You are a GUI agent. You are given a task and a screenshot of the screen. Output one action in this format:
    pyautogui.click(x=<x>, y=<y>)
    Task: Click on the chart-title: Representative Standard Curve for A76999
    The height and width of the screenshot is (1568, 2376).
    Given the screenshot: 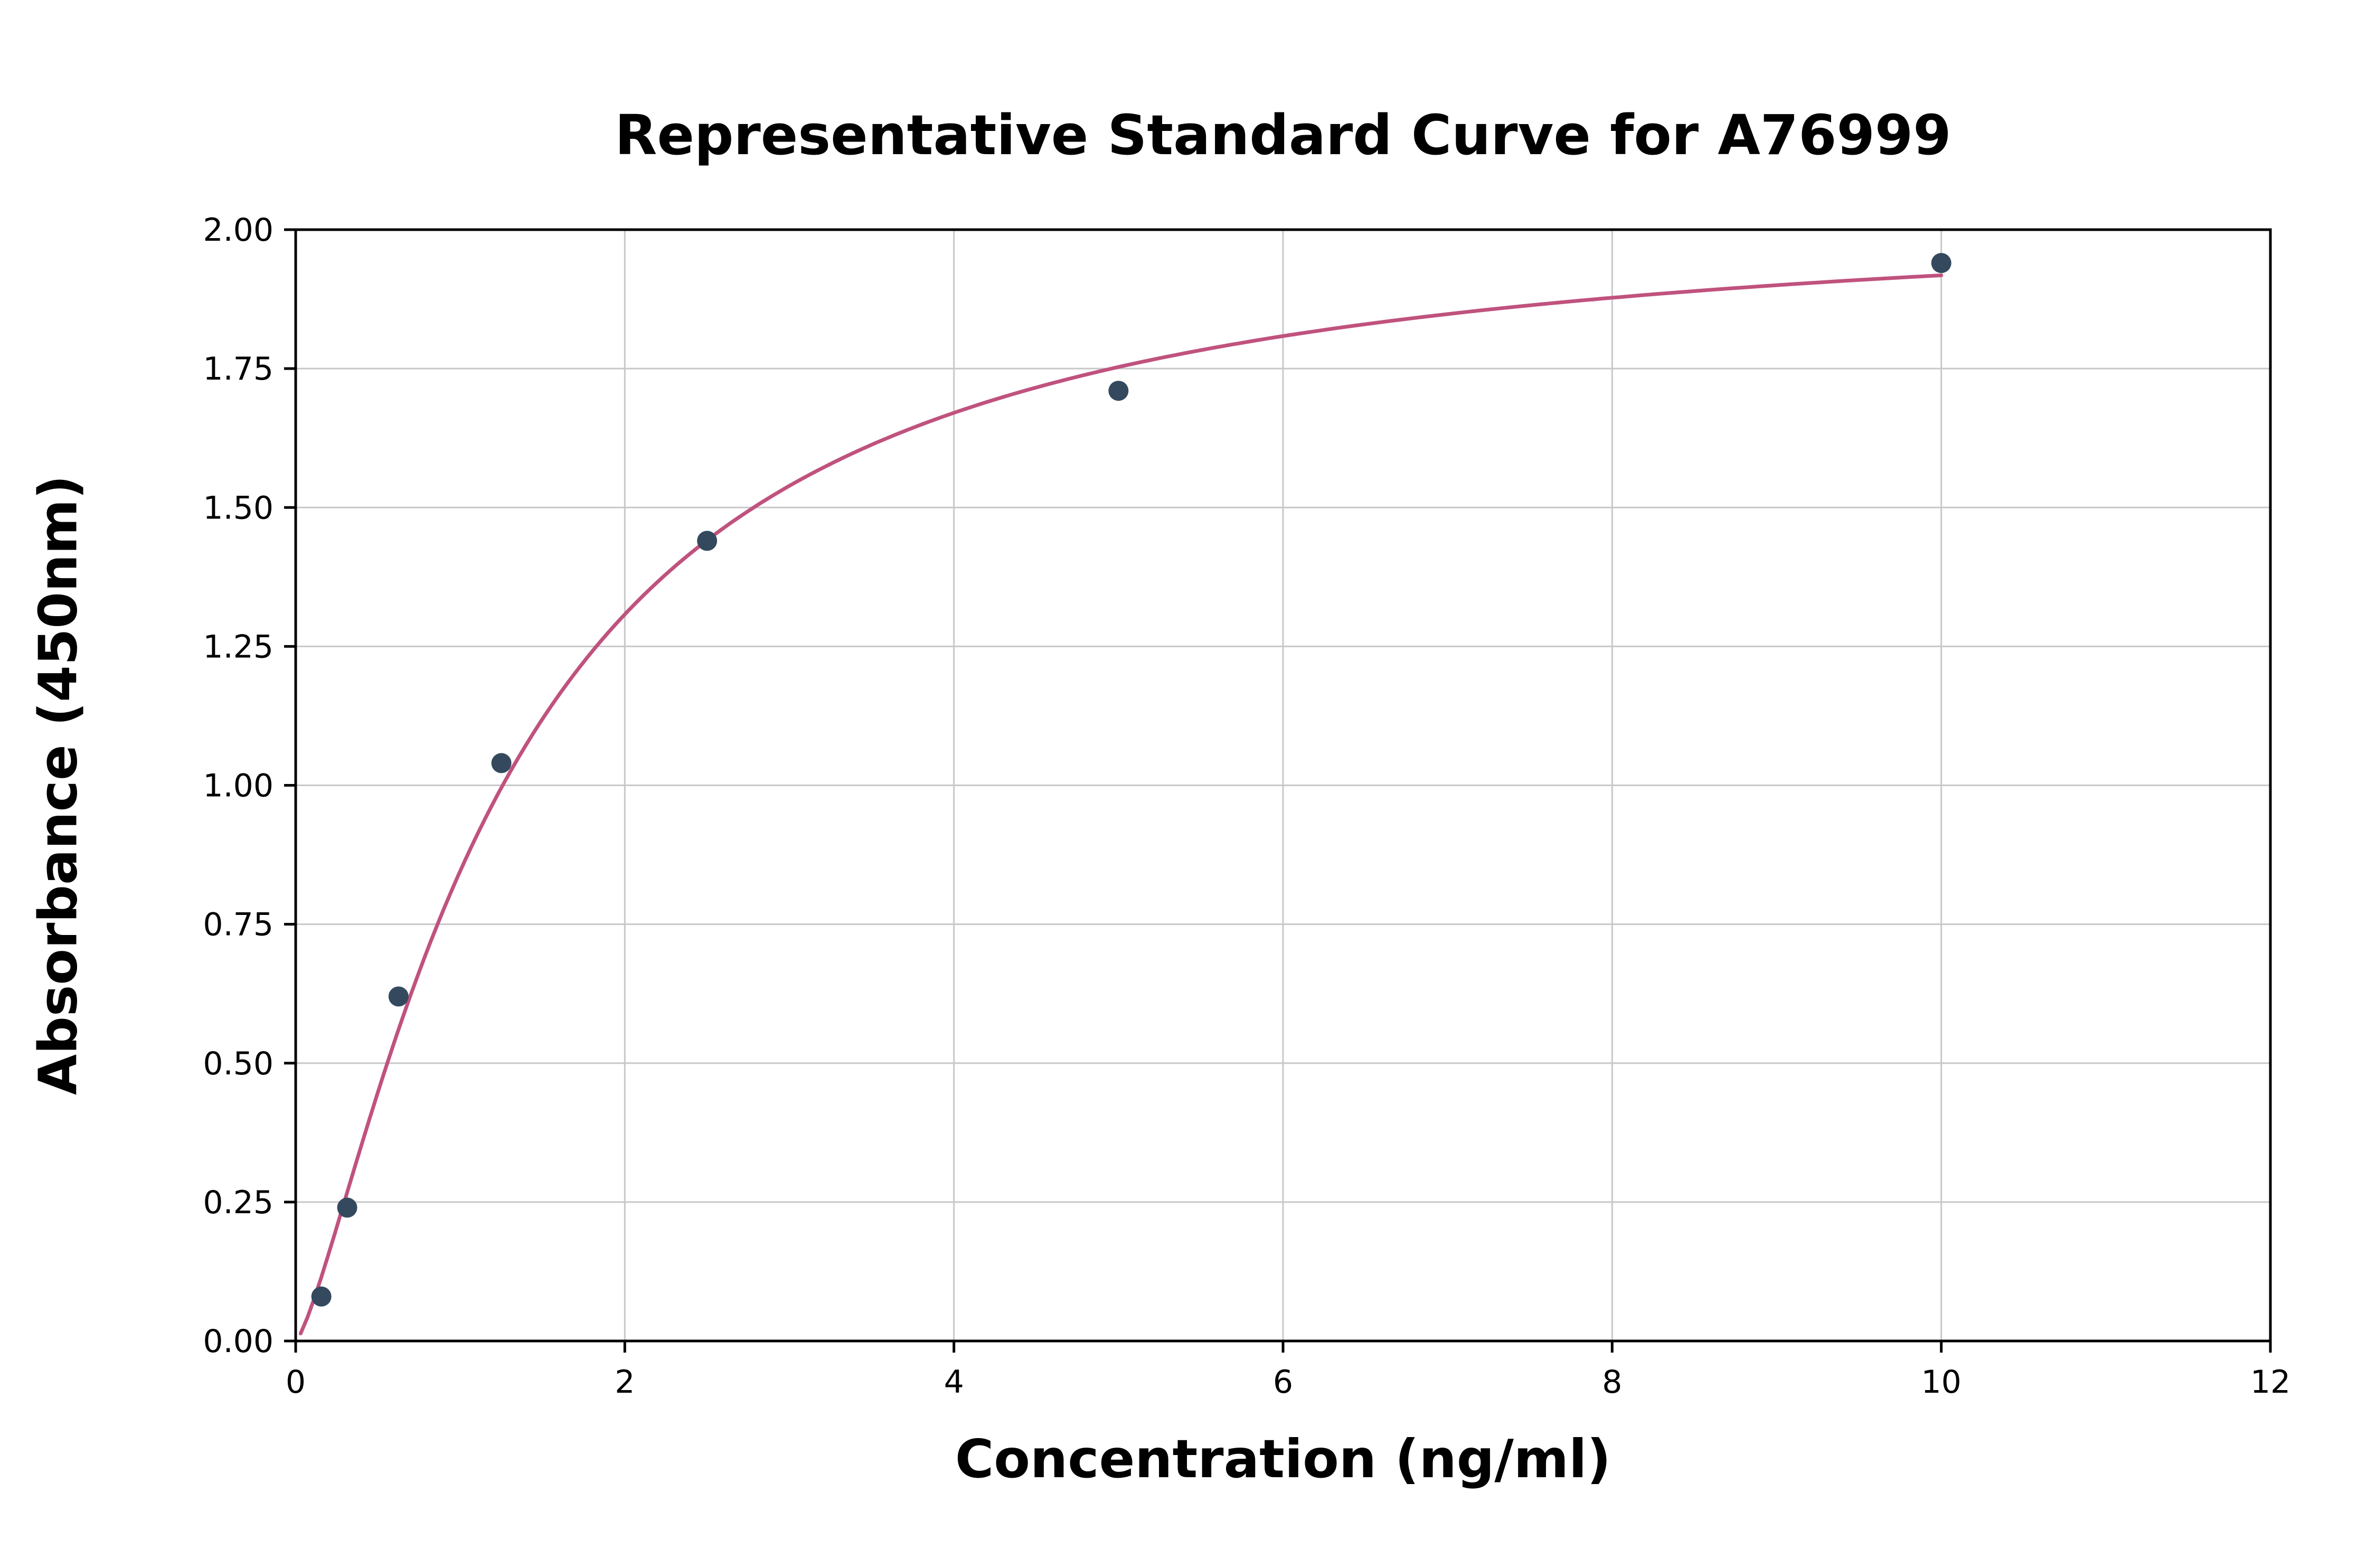 What is the action you would take?
    pyautogui.click(x=1283, y=135)
    